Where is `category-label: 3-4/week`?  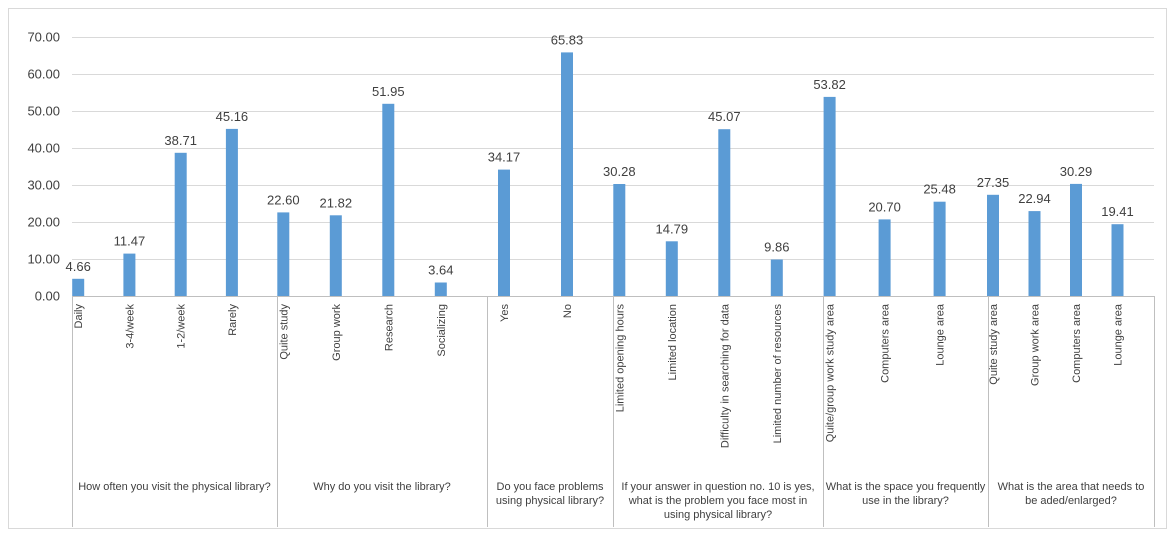 category-label: 3-4/week is located at coordinates (130, 326).